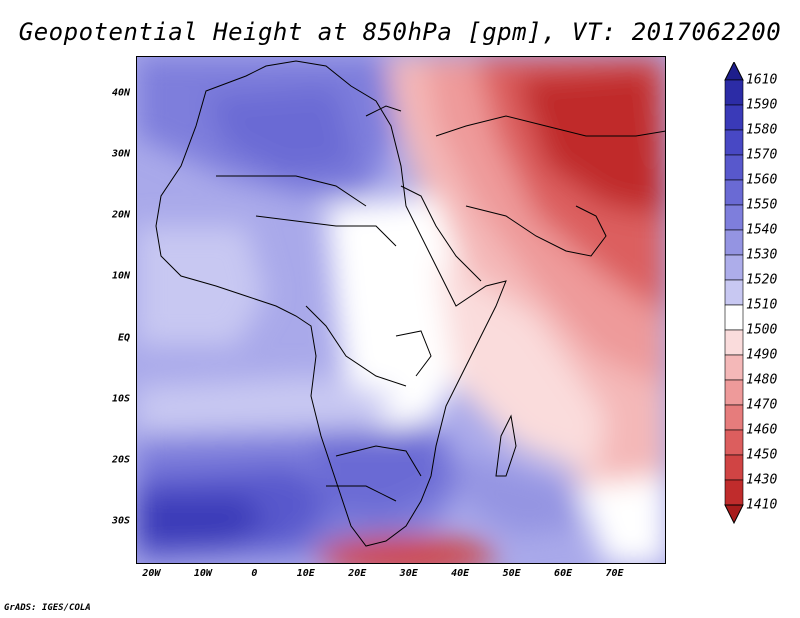 Image resolution: width=800 pixels, height=618 pixels. Describe the element at coordinates (563, 573) in the screenshot. I see `lon-tick-label: 60E` at that location.